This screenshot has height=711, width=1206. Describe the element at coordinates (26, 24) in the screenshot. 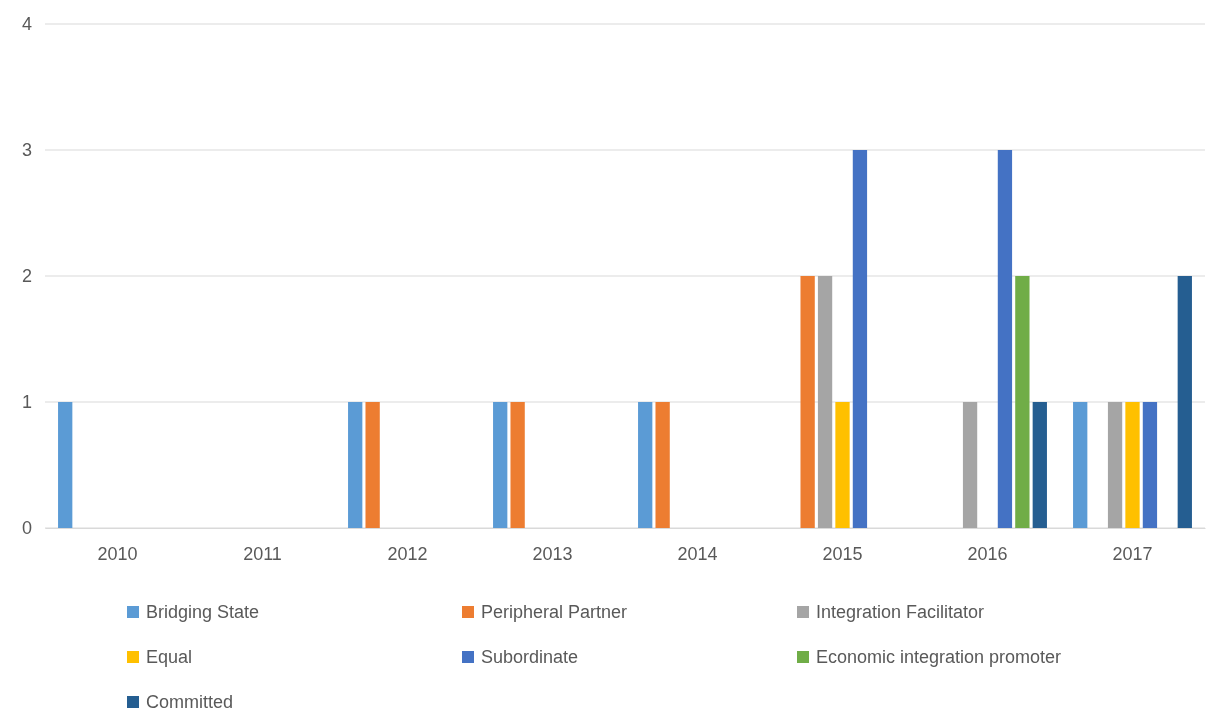

I see `y-tick-label: 4` at that location.